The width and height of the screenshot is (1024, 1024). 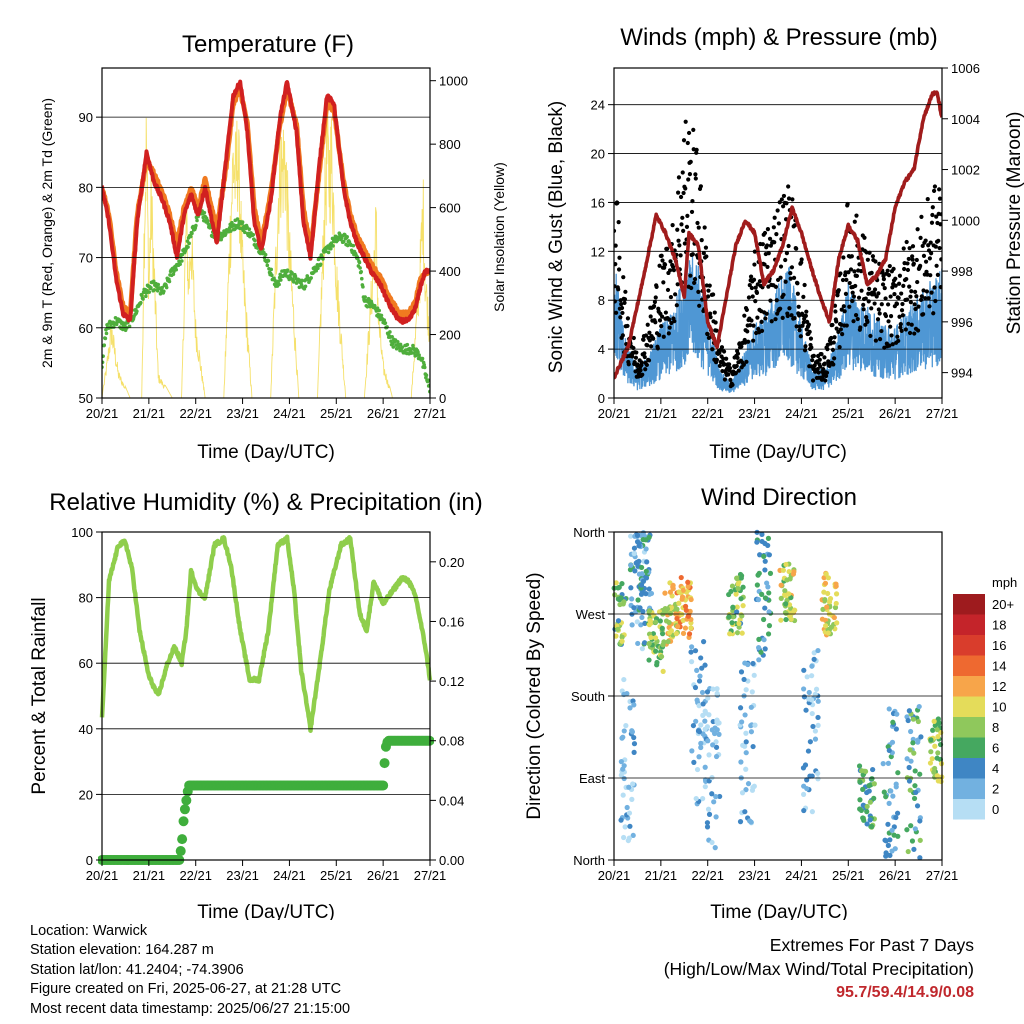 What do you see at coordinates (86, 117) in the screenshot?
I see `ytick-label-0-4: 90` at bounding box center [86, 117].